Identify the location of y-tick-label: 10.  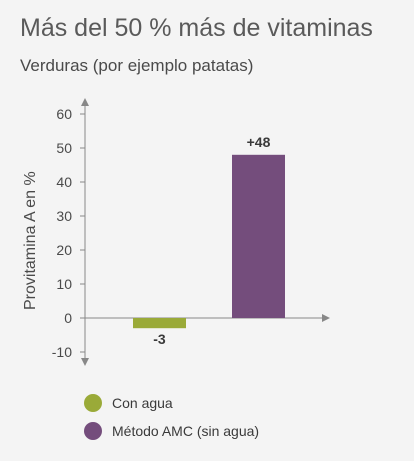
(64, 284).